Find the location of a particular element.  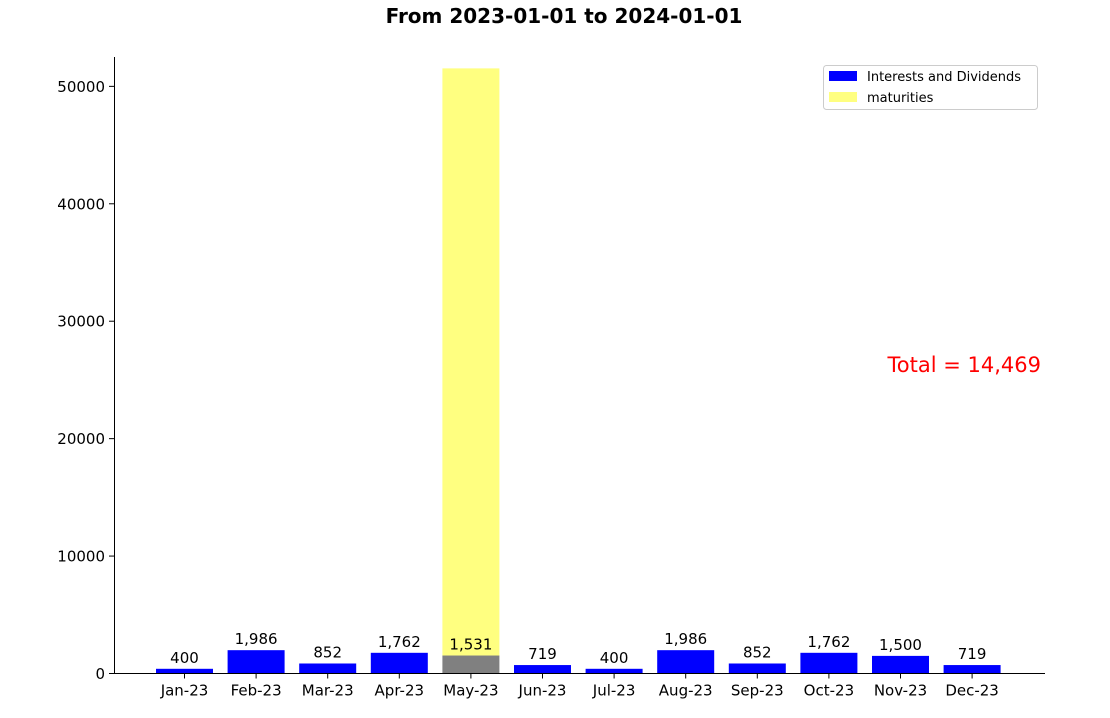

y-ticks-group: 0 10000 20000 30000 40000 50000 is located at coordinates (85, 380).